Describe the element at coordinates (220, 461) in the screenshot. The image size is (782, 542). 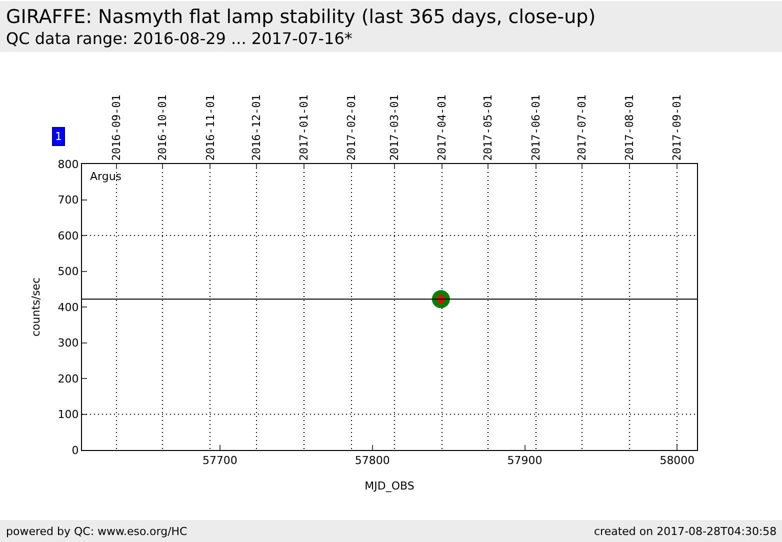
I see `x-tick-label: 57700` at that location.